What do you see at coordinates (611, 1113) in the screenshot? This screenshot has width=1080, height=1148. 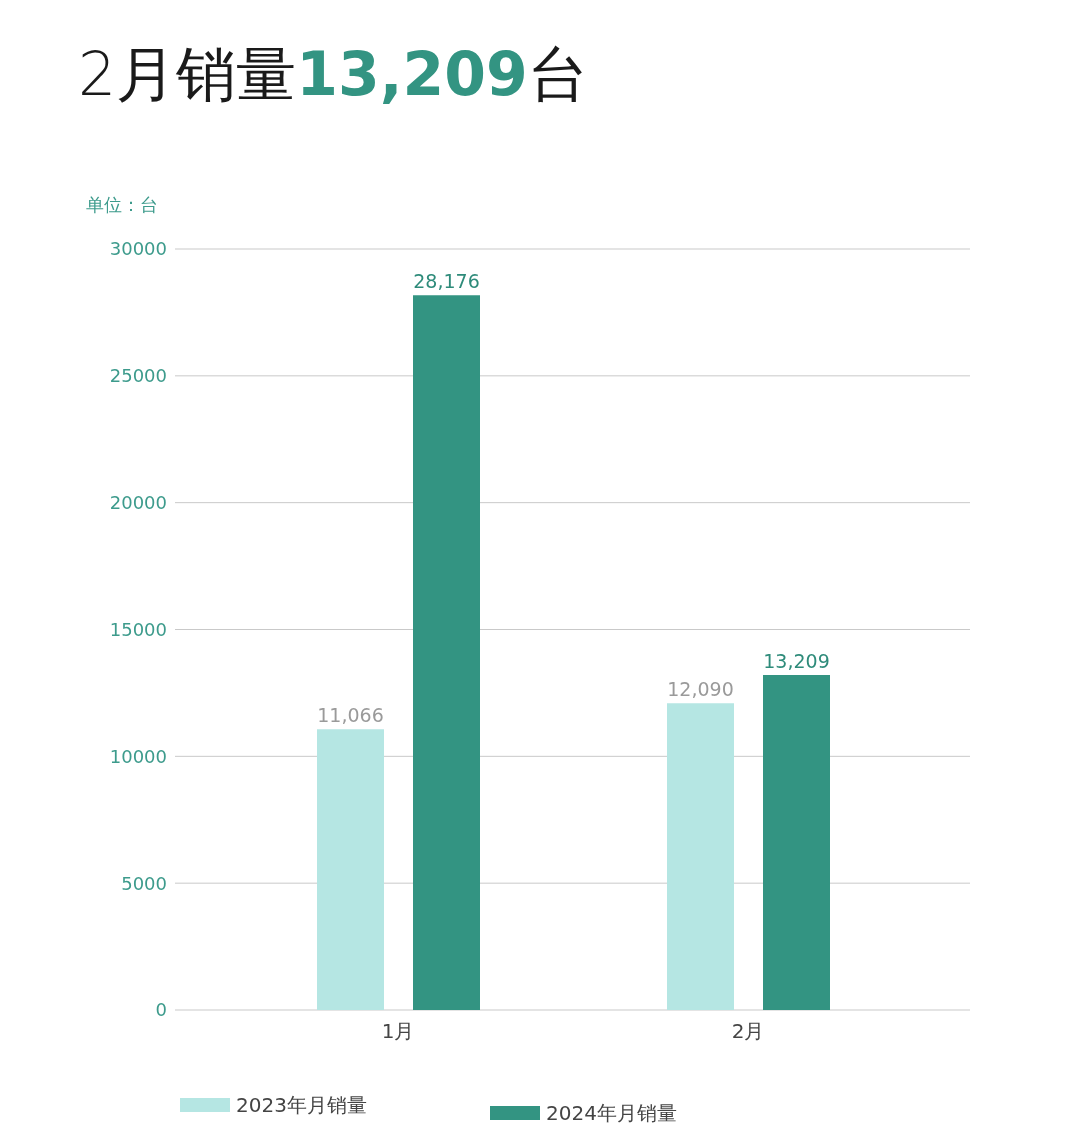 I see `legend-label: 2024年月销量` at bounding box center [611, 1113].